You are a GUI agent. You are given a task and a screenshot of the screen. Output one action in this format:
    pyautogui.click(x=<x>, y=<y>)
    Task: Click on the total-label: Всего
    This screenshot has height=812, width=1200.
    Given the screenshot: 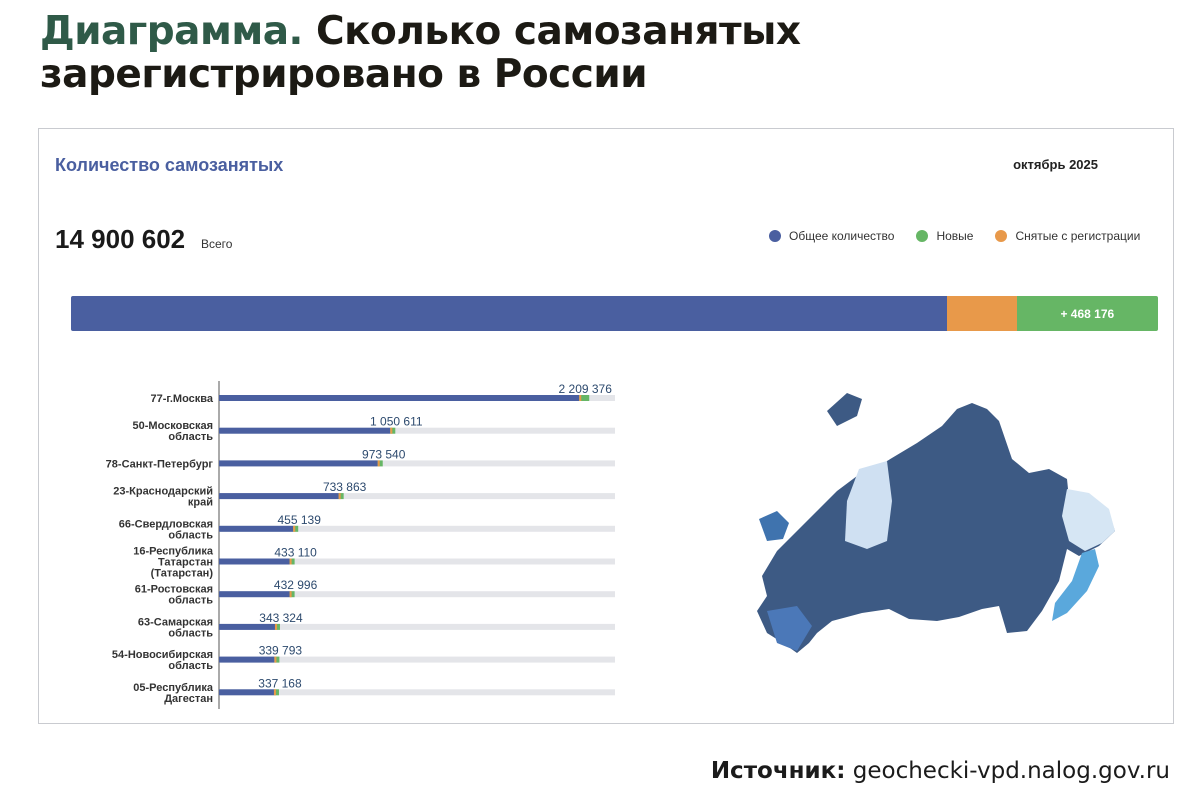 What is the action you would take?
    pyautogui.click(x=217, y=244)
    